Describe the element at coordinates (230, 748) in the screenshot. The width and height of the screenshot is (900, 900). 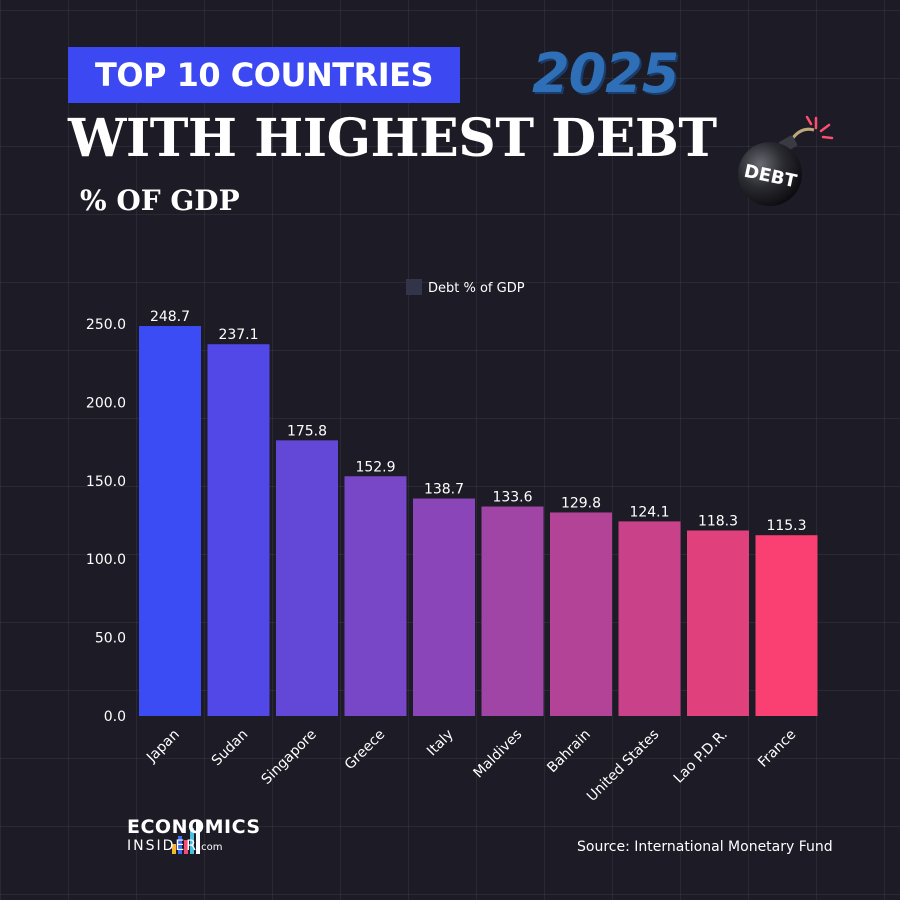
I see `x-tick-label: Sudan` at that location.